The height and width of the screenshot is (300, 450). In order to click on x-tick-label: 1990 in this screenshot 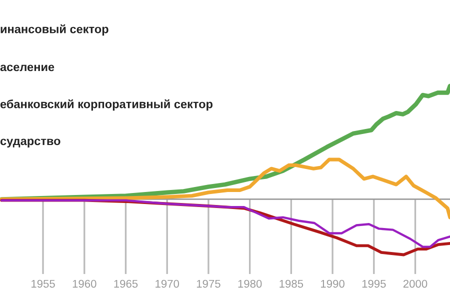, I will do `click(332, 284)`.